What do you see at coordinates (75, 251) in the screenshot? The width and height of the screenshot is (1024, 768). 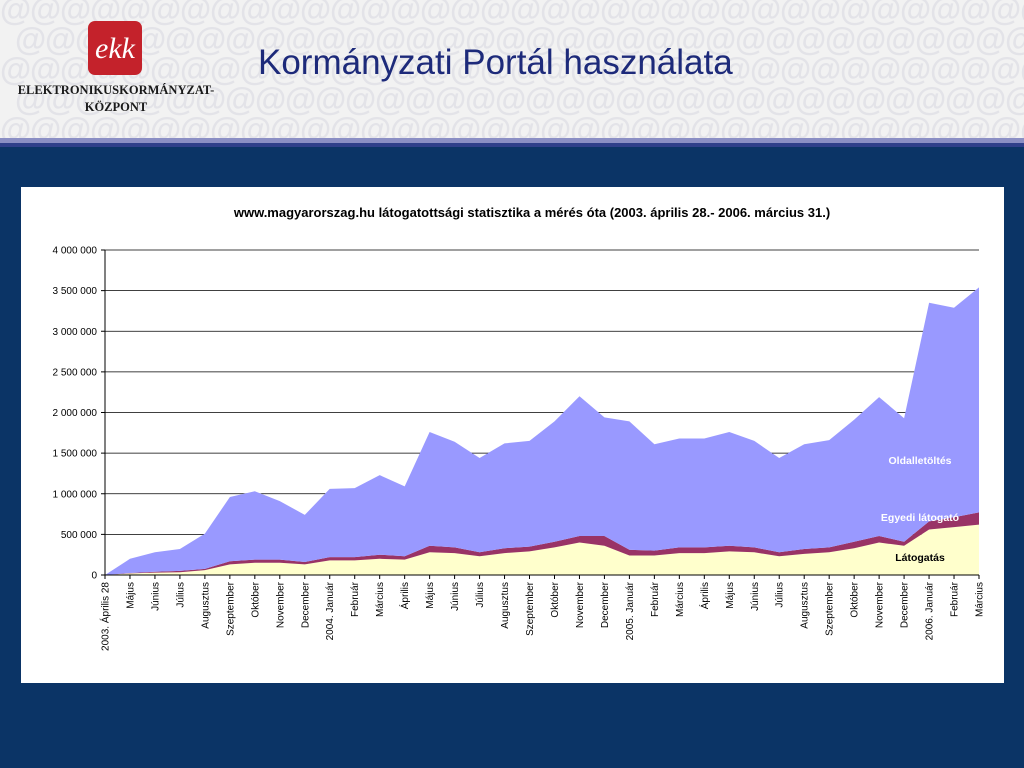 I see `y-tick-label: 4 000 000` at bounding box center [75, 251].